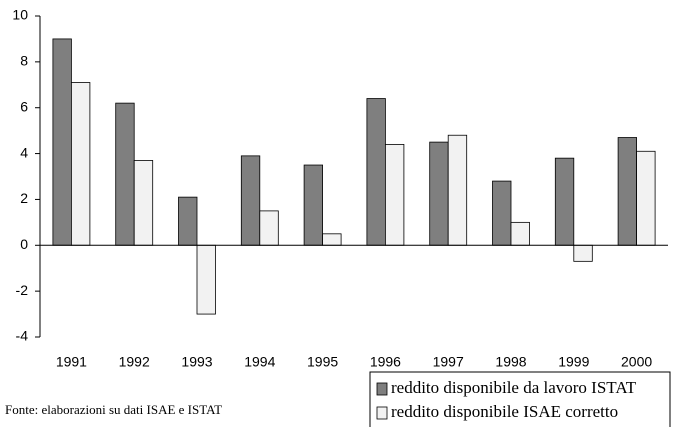  What do you see at coordinates (448, 362) in the screenshot?
I see `x-tick-label: 1997` at bounding box center [448, 362].